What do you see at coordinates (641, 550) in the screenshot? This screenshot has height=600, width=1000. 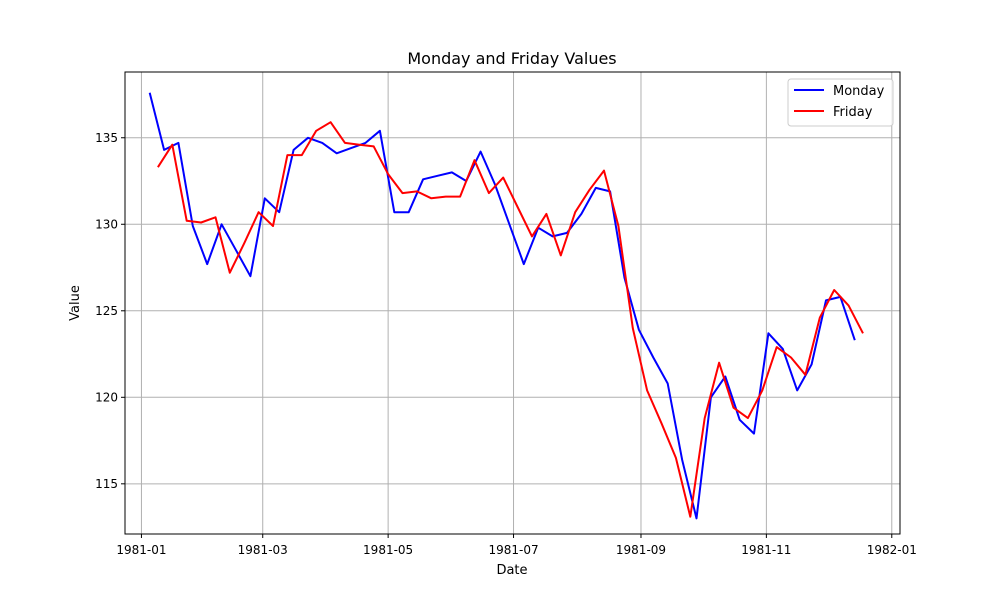 I see `x-tick-label: 1981-09` at bounding box center [641, 550].